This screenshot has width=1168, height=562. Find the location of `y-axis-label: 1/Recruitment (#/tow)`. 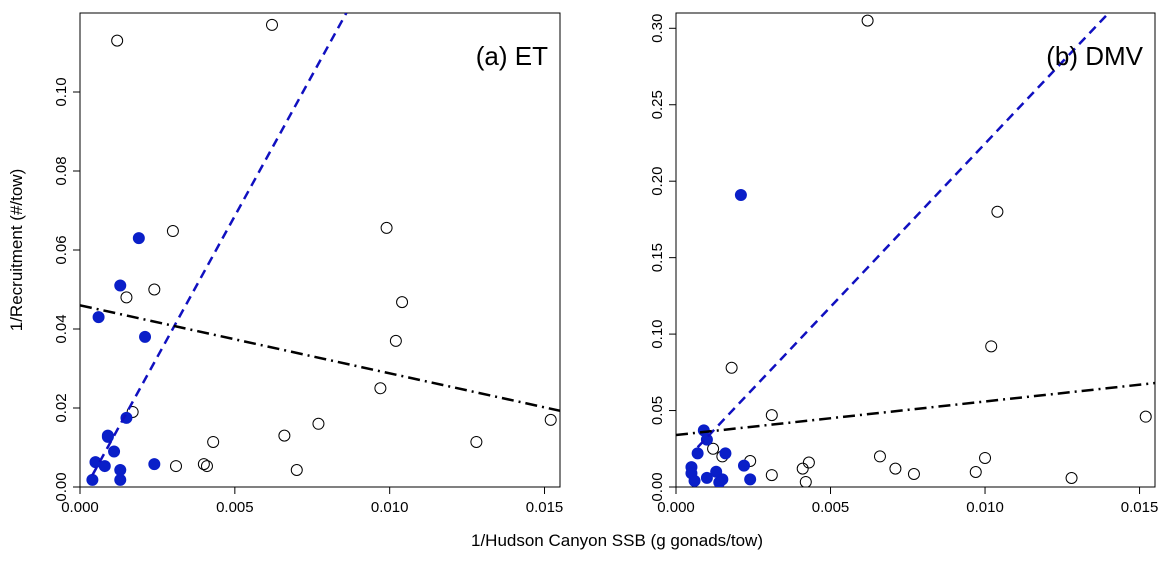

y-axis-label: 1/Recruitment (#/tow) is located at coordinates (16, 250).